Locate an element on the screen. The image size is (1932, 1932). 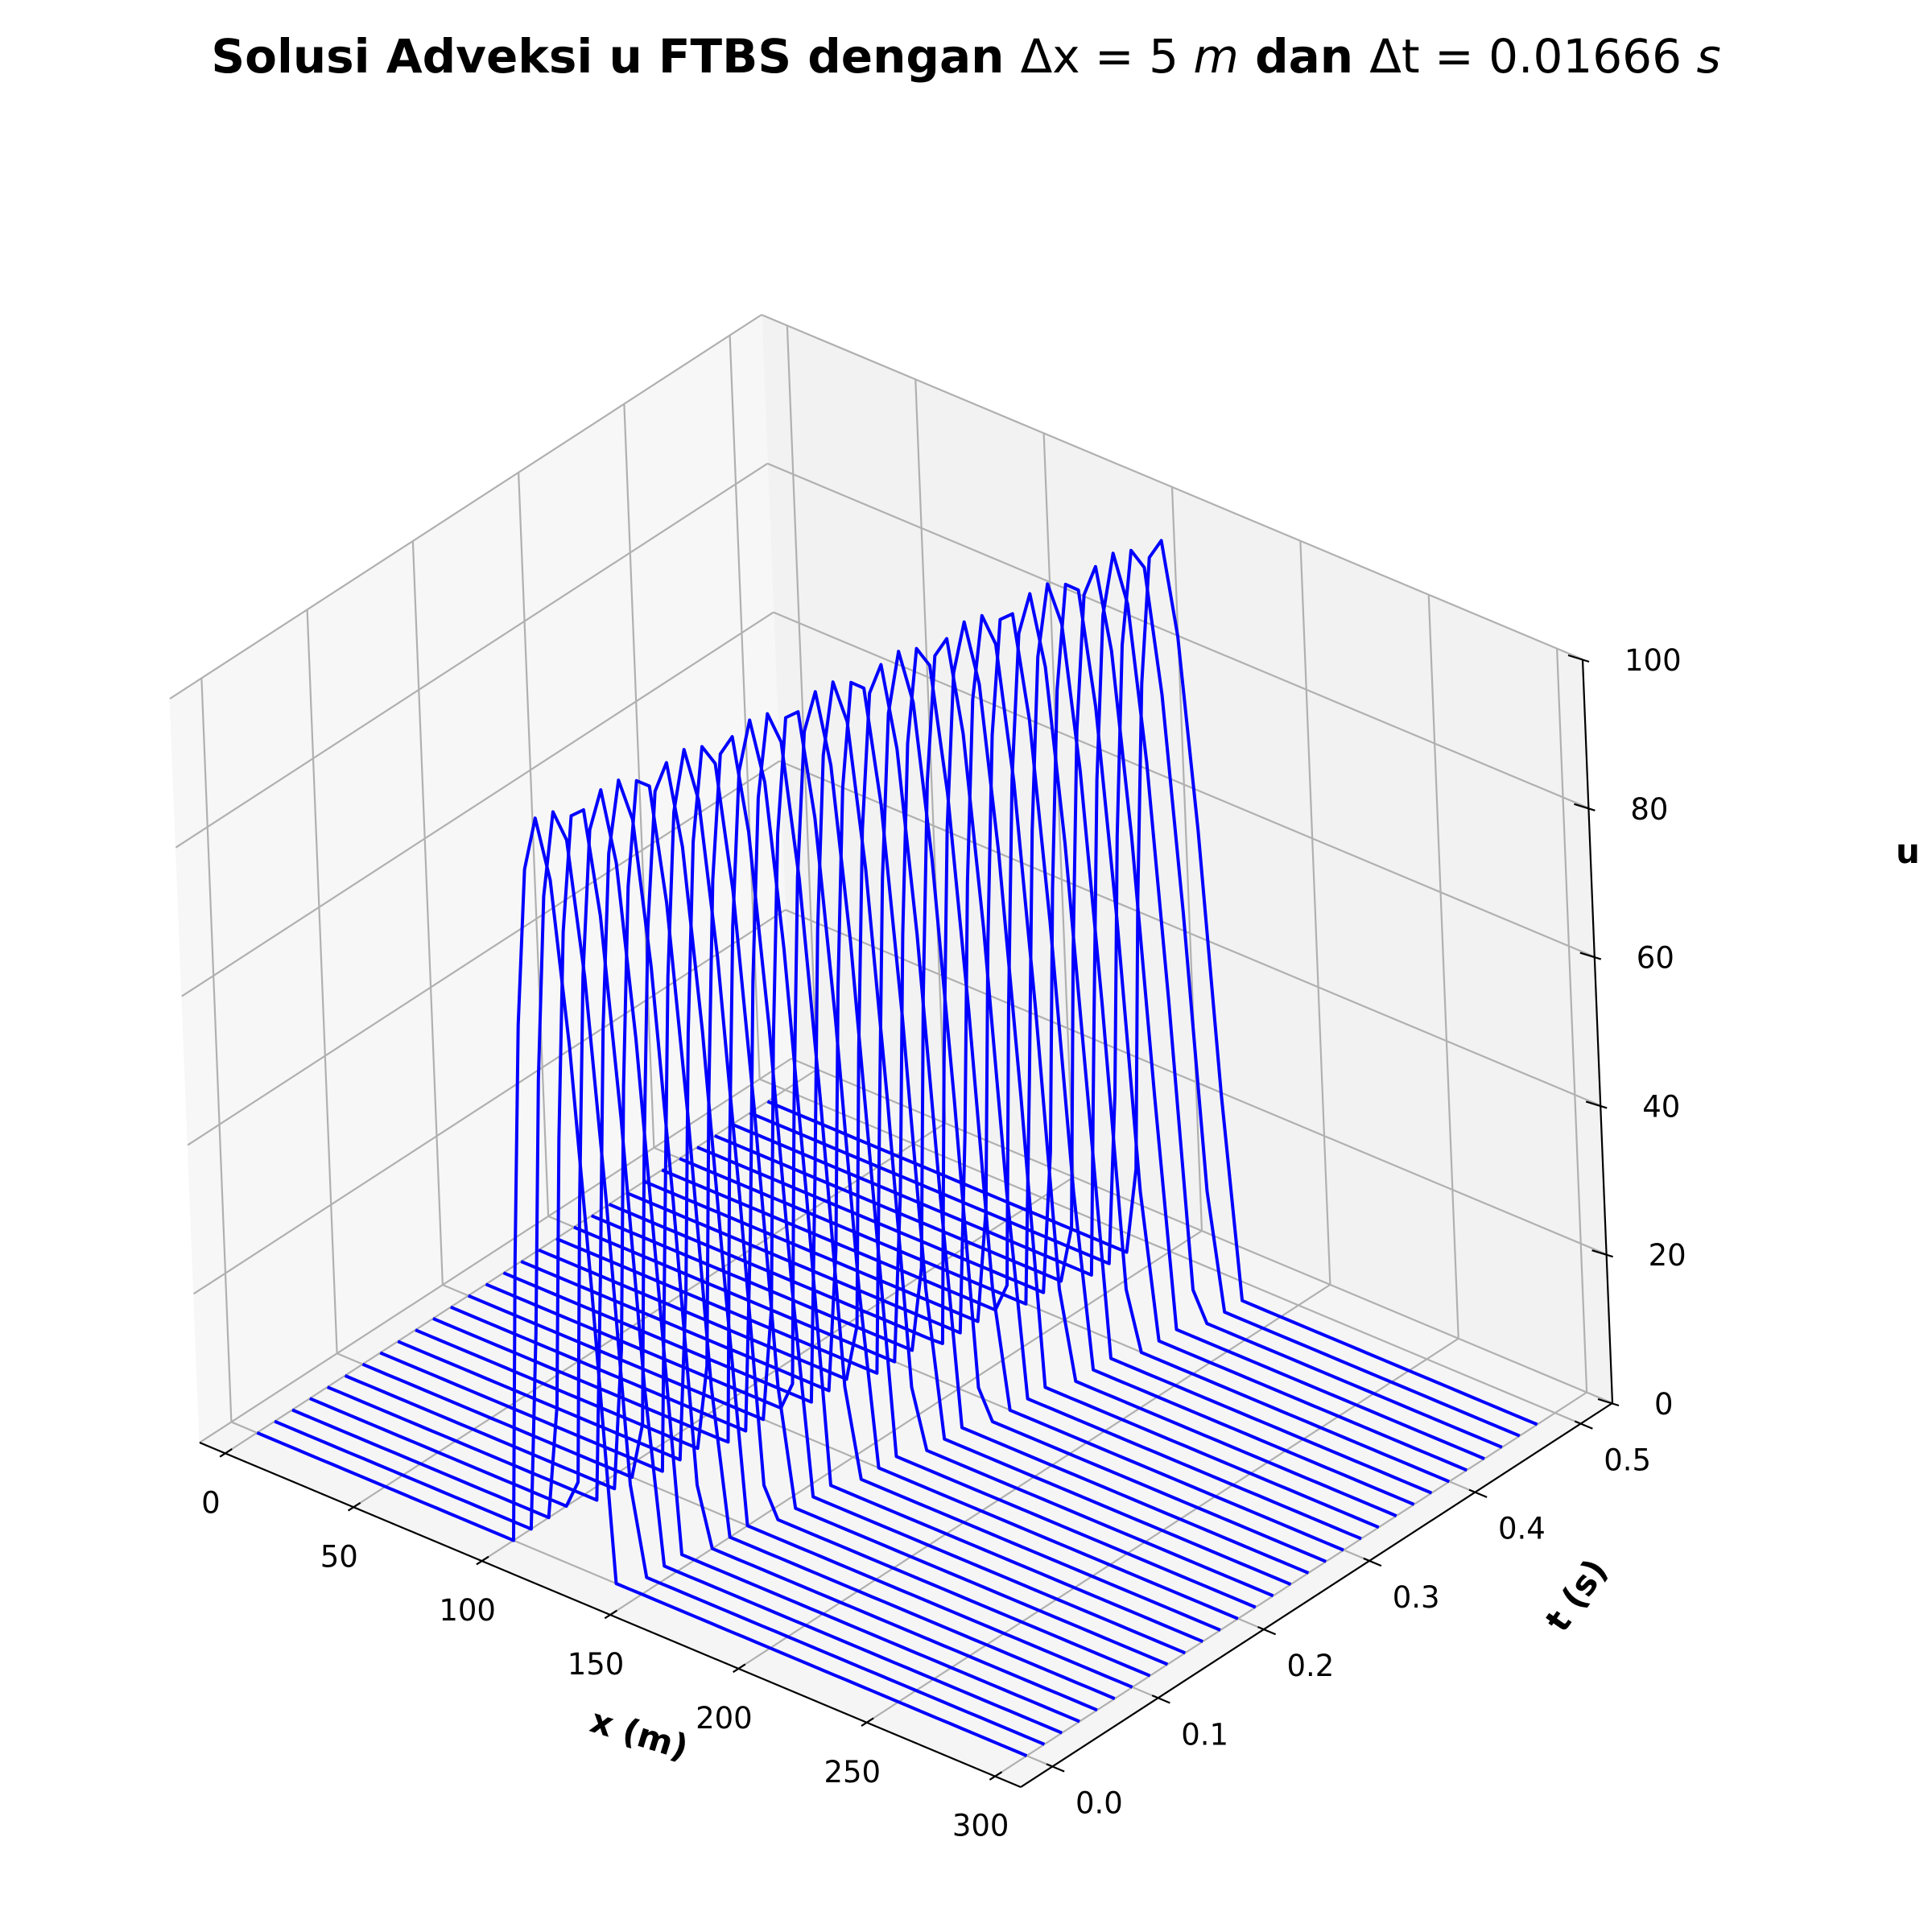
z-tick-label: 40 is located at coordinates (1661, 1106).